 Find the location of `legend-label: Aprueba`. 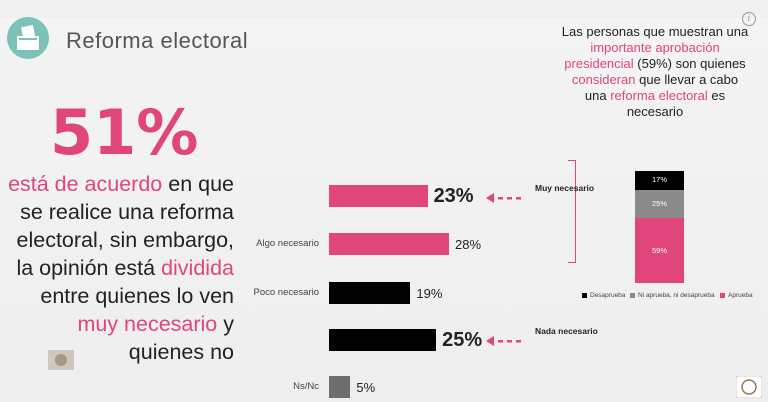

legend-label: Aprueba is located at coordinates (740, 295).